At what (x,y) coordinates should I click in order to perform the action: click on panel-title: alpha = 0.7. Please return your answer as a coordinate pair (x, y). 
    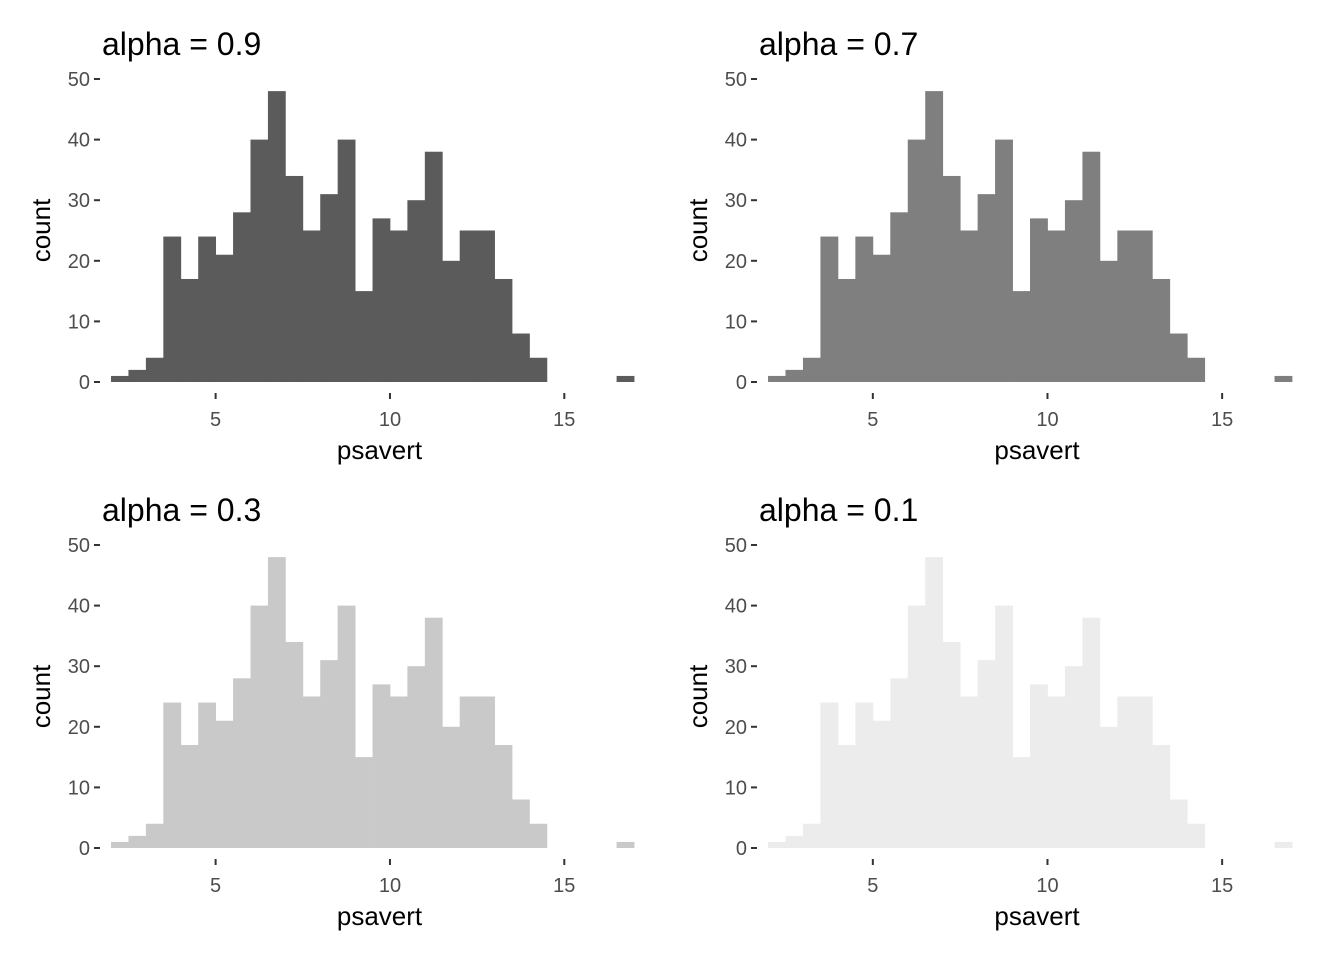
    Looking at the image, I should click on (838, 44).